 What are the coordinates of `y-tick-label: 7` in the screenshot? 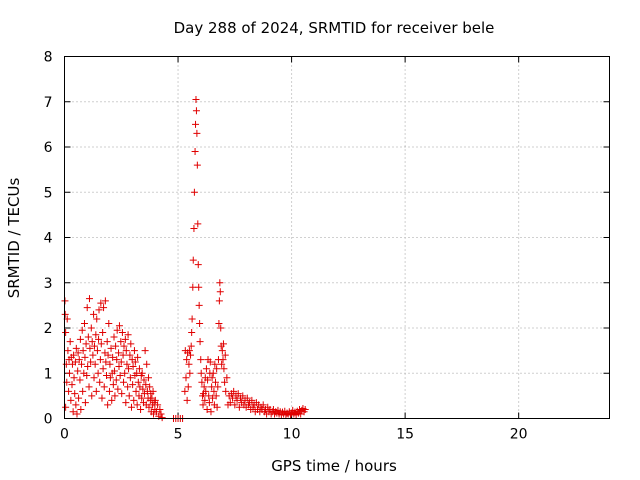 It's located at (48, 103).